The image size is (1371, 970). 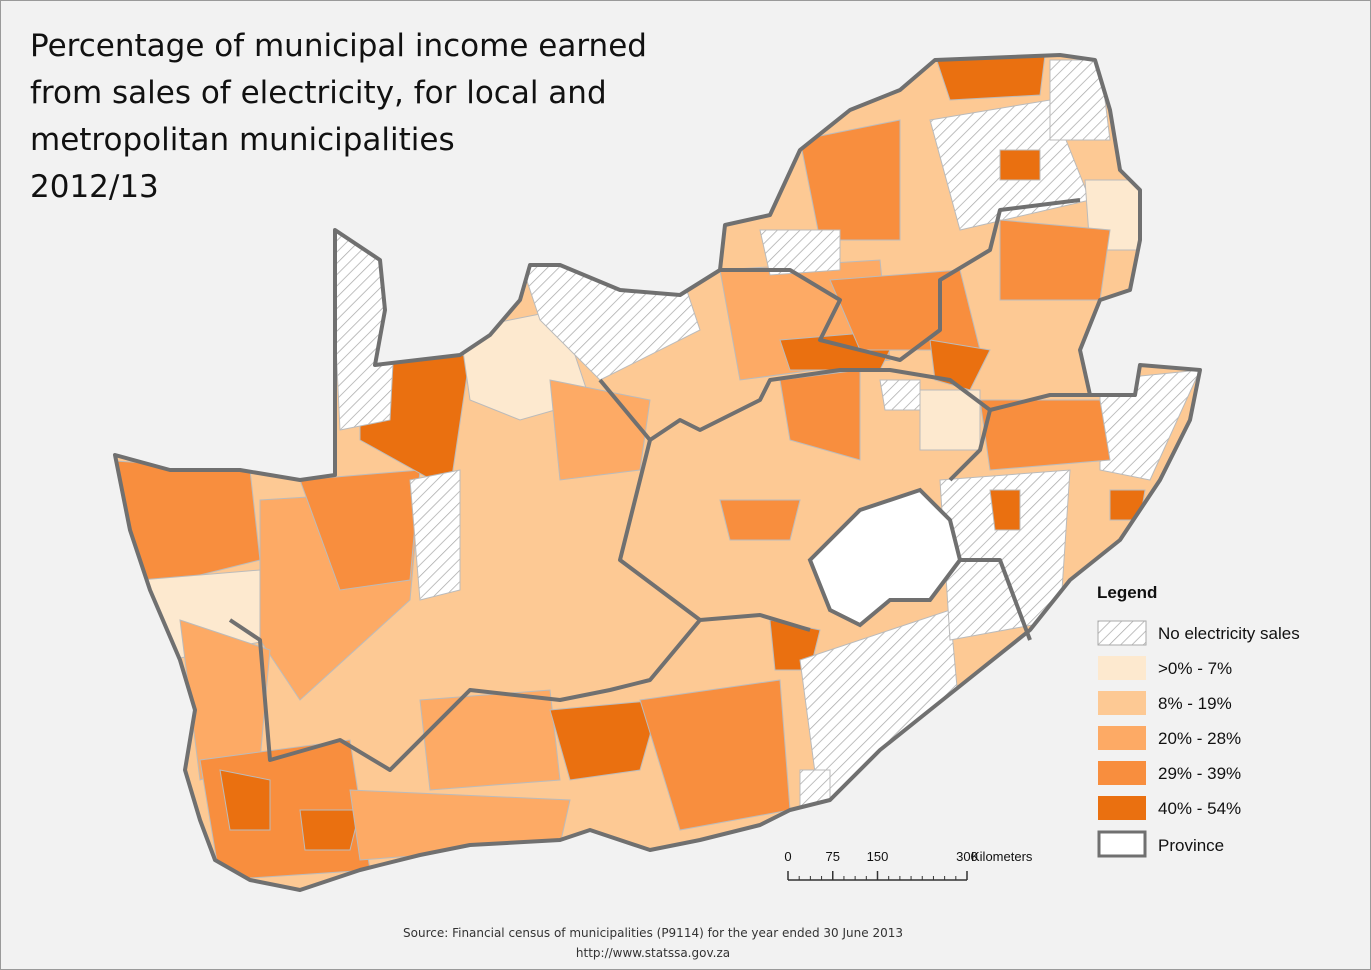 What do you see at coordinates (1199, 738) in the screenshot?
I see `legend-label: 20% - 28%` at bounding box center [1199, 738].